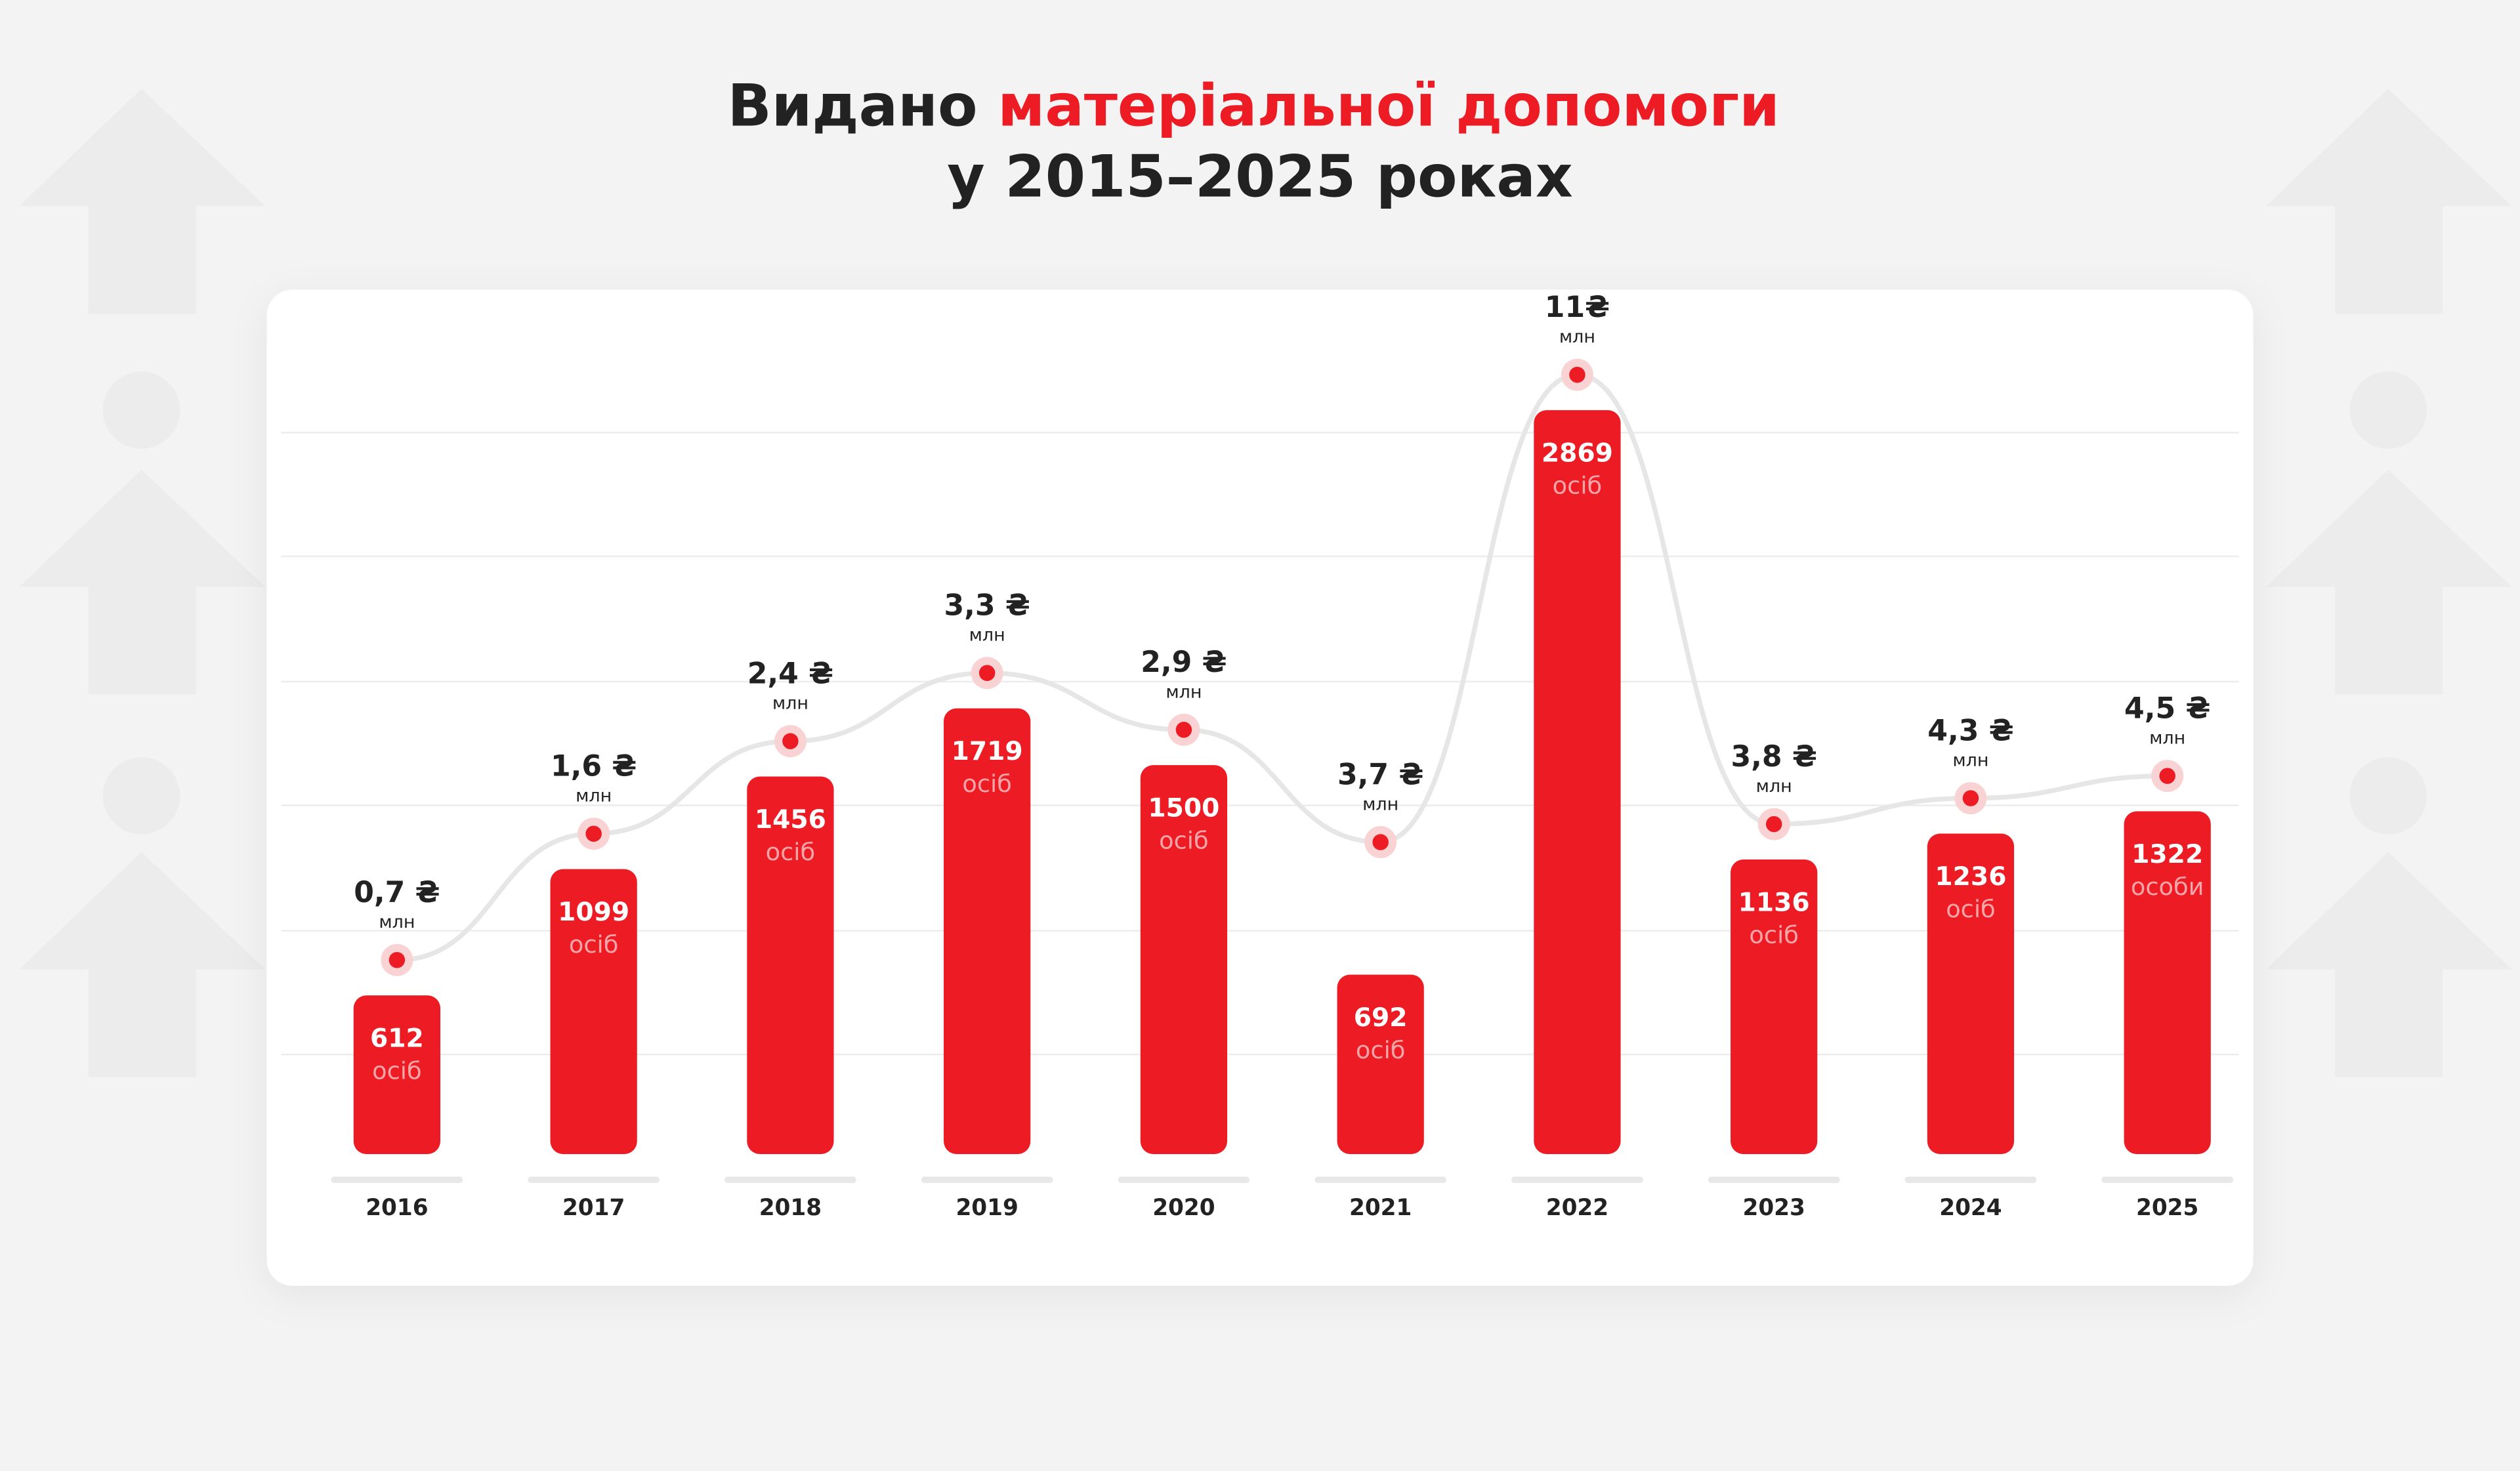 Image resolution: width=2520 pixels, height=1471 pixels. I want to click on money-value-label: 2,4 ₴, so click(790, 673).